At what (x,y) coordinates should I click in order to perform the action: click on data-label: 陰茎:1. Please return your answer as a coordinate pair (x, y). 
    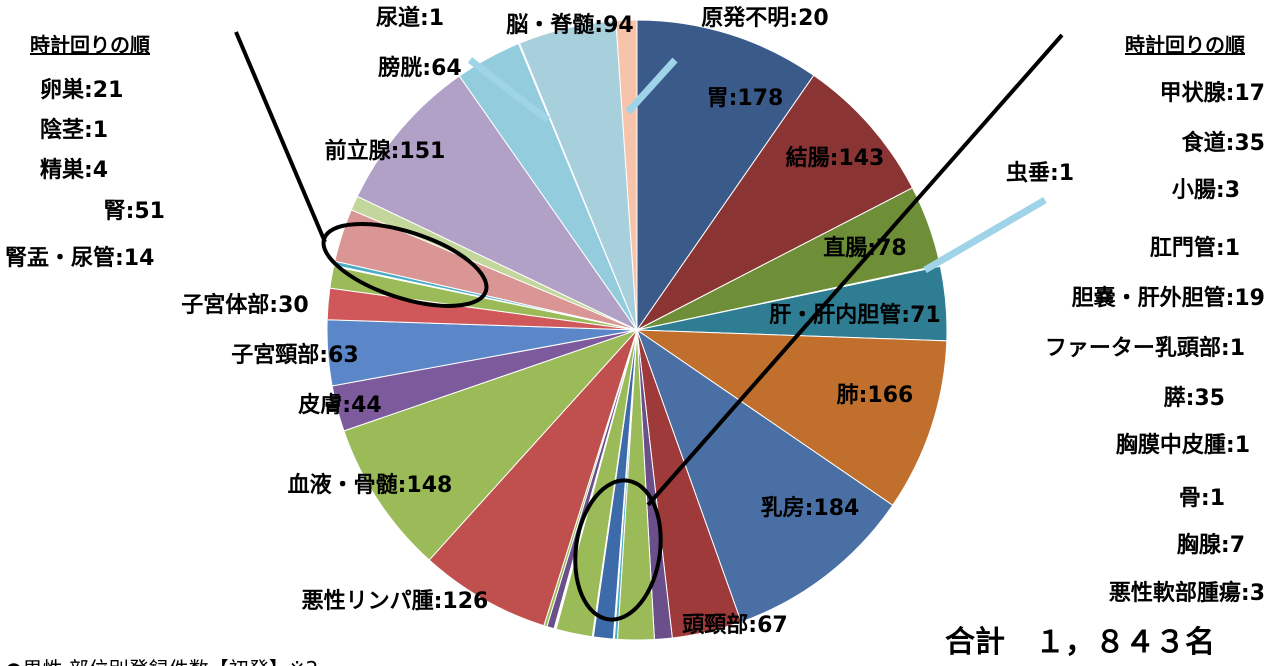
    Looking at the image, I should click on (74, 130).